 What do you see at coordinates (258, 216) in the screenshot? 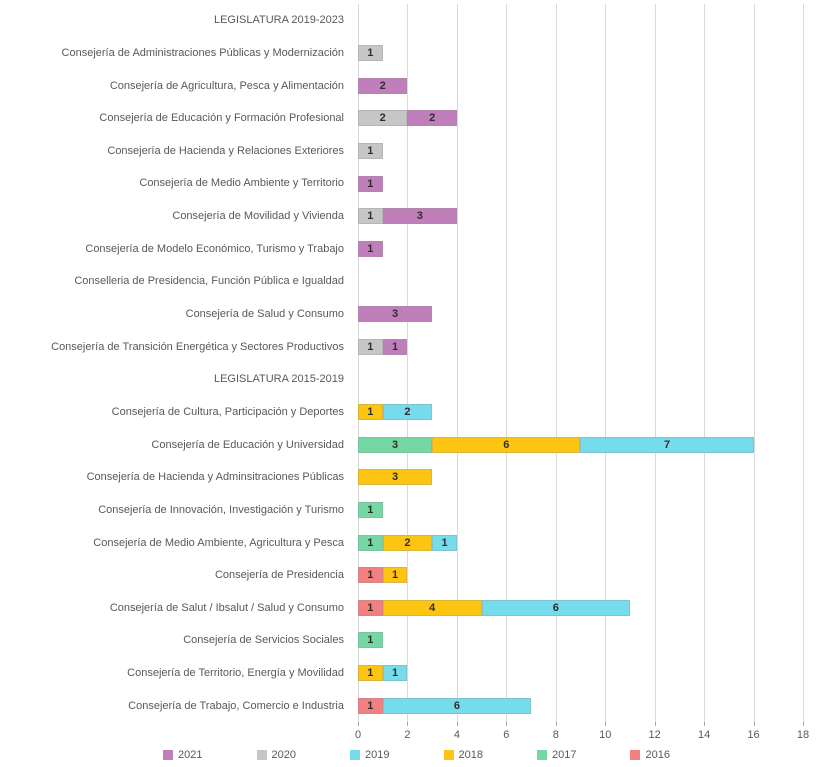
I see `category-label: Consejería de Movilidad y Vivienda` at bounding box center [258, 216].